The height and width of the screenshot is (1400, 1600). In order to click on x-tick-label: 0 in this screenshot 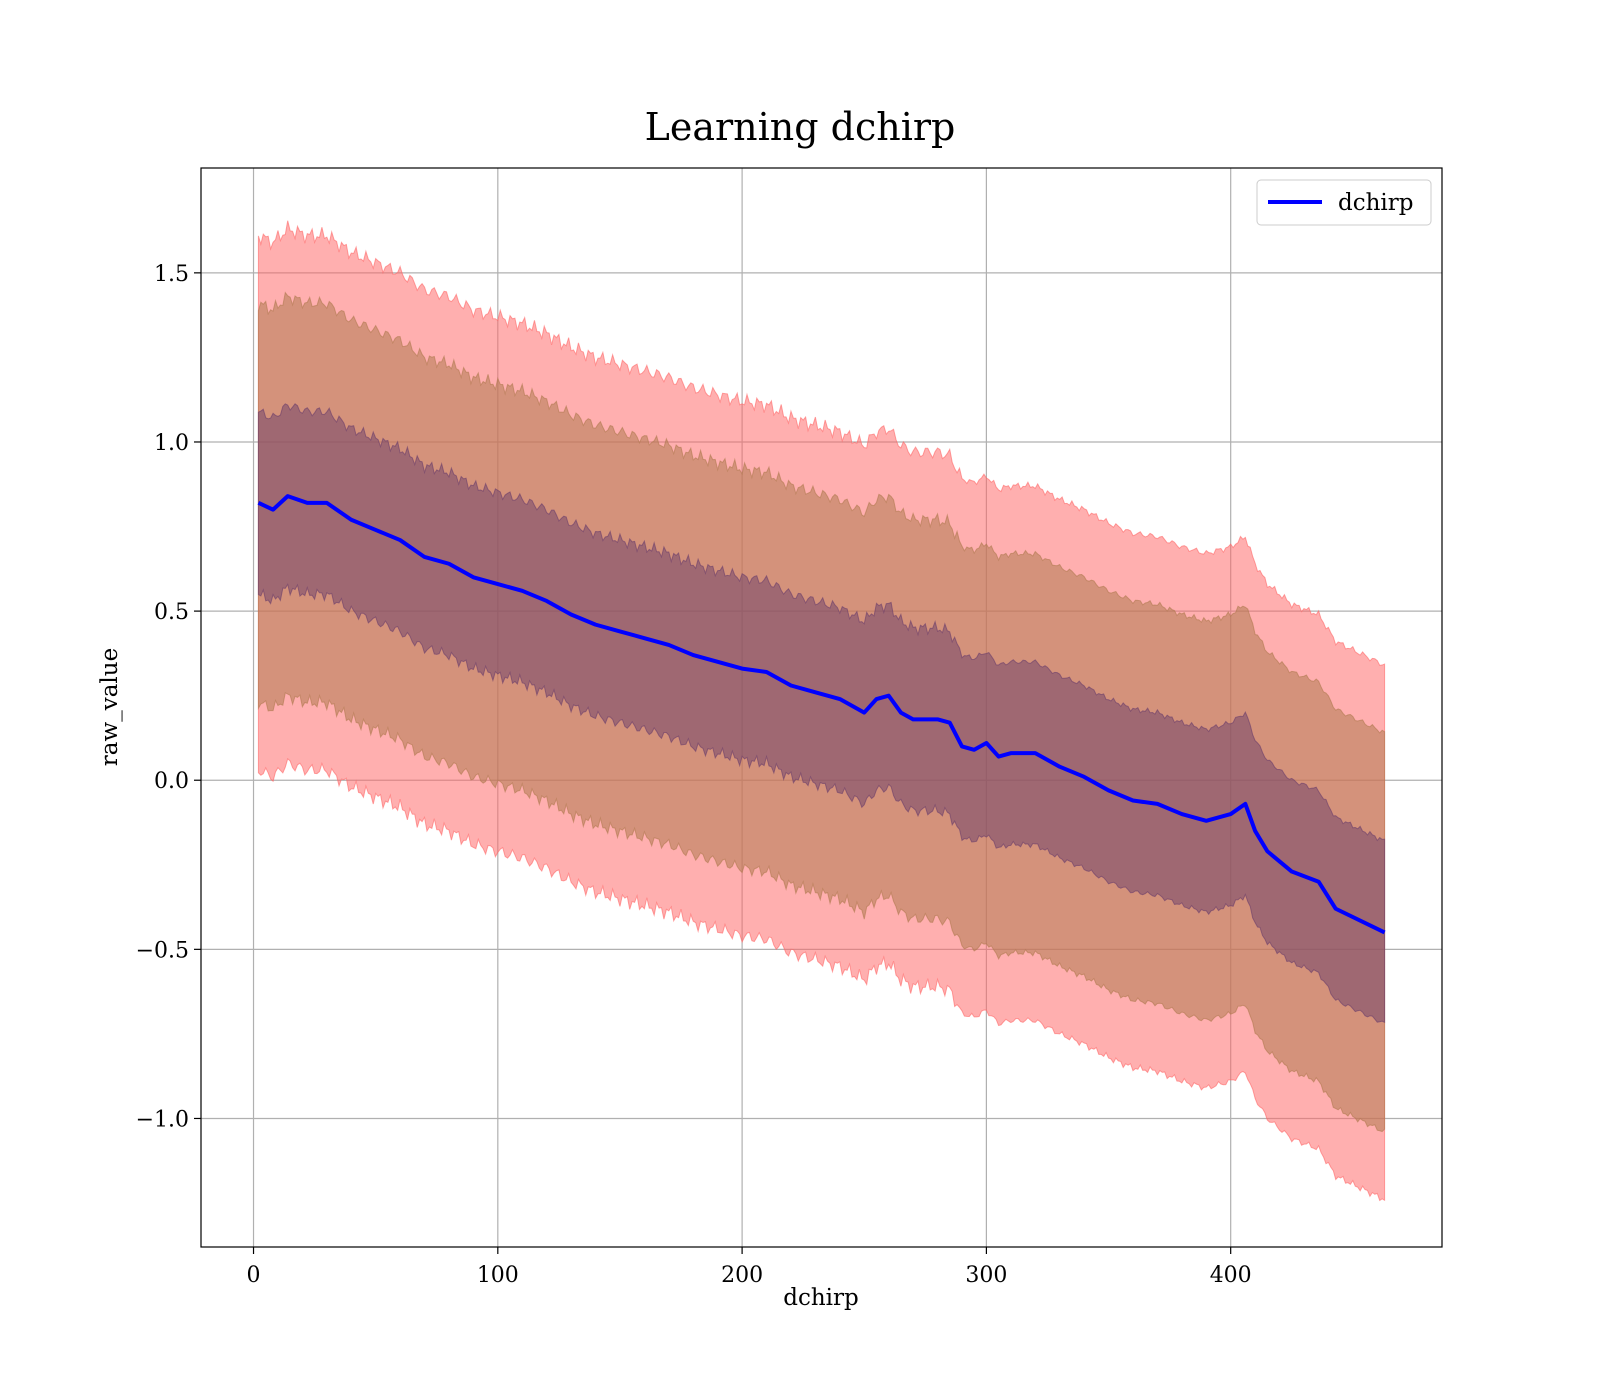, I will do `click(254, 1275)`.